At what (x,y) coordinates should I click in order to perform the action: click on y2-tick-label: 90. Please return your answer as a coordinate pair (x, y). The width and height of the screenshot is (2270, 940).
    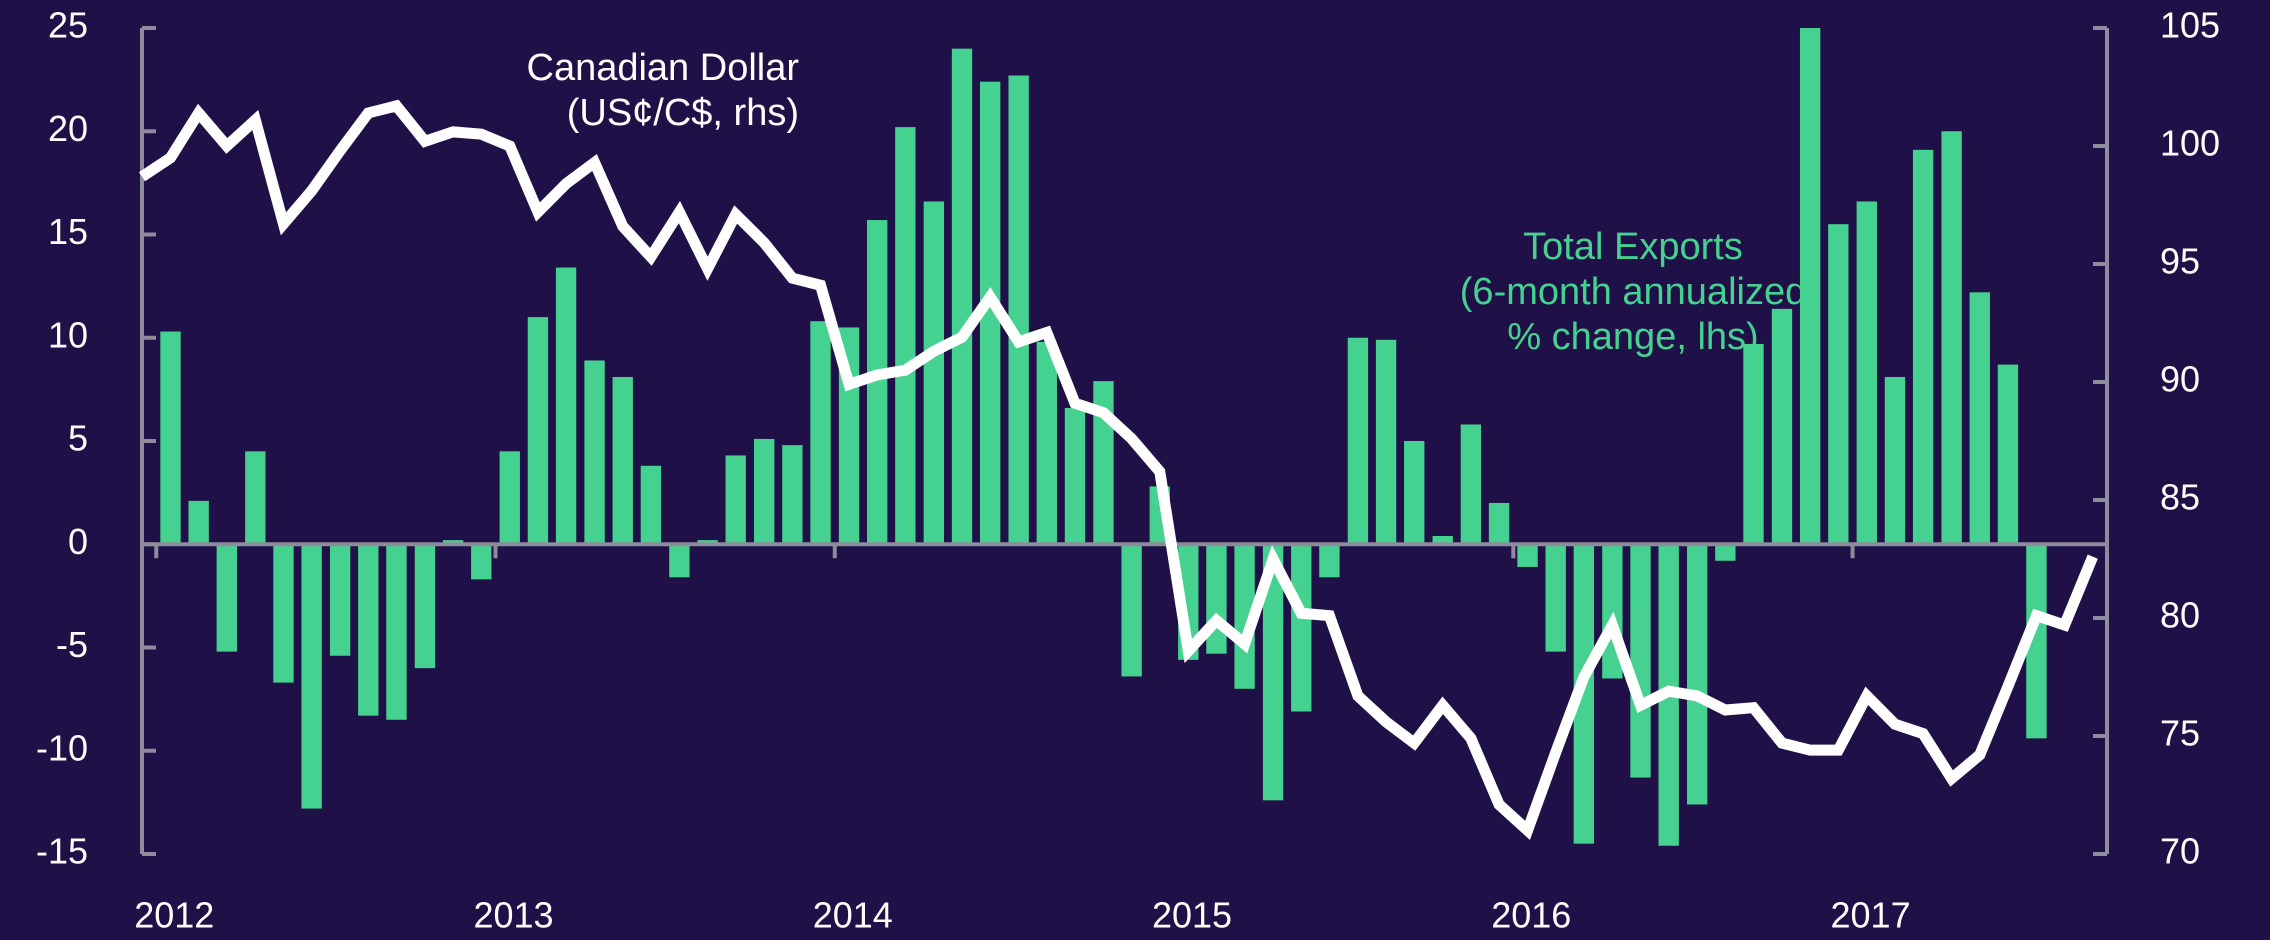
    Looking at the image, I should click on (2180, 379).